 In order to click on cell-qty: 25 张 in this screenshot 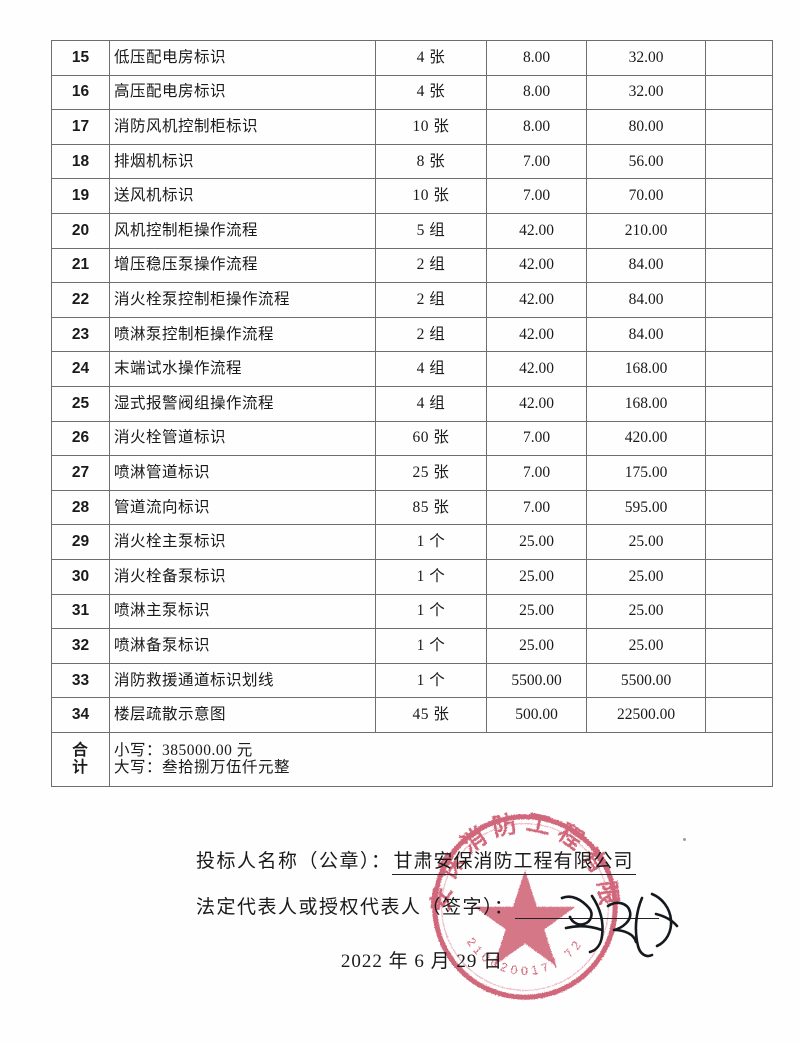, I will do `click(431, 473)`.